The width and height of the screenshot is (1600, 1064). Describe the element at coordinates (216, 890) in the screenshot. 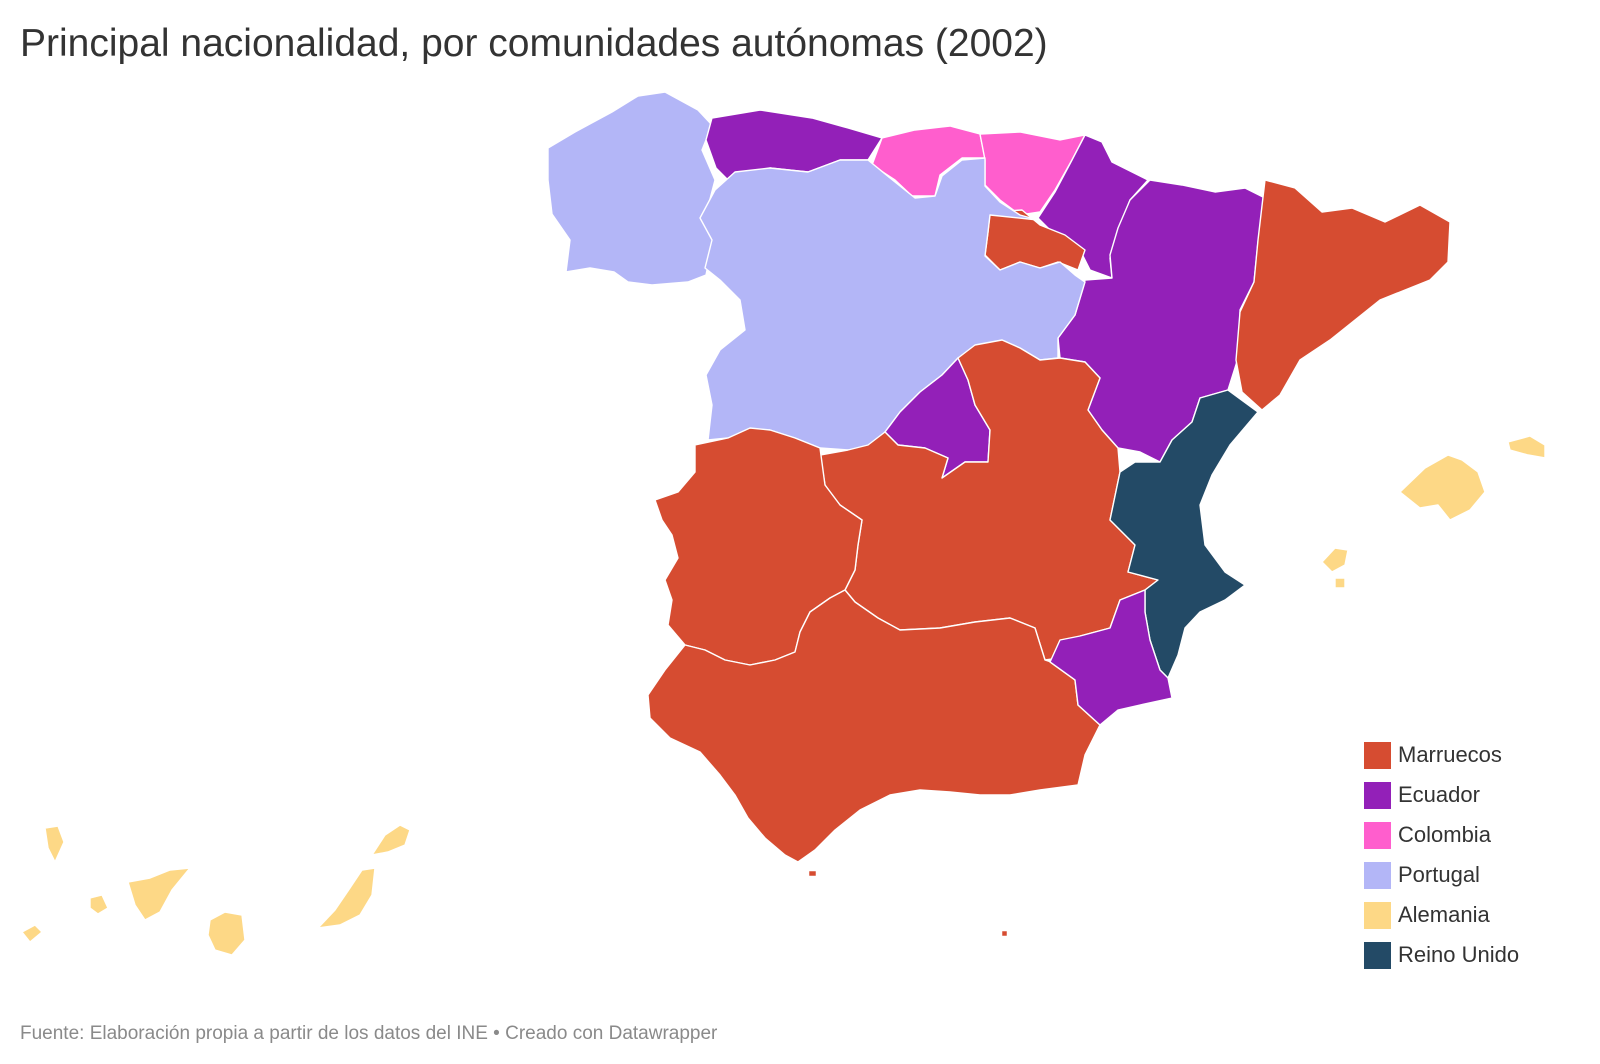

I see `region-canarias: Canarias: Alemania` at that location.